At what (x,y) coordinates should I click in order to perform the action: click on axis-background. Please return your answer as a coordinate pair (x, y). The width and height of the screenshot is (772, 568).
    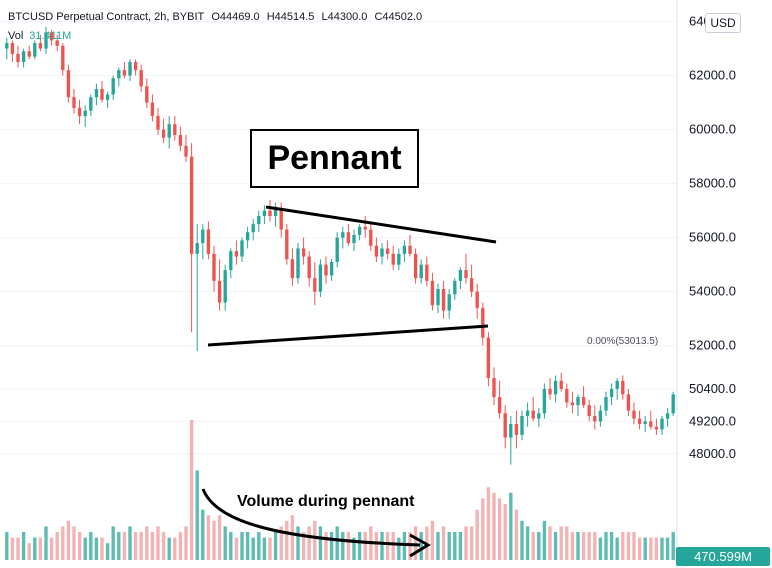
    Looking at the image, I should click on (724, 284).